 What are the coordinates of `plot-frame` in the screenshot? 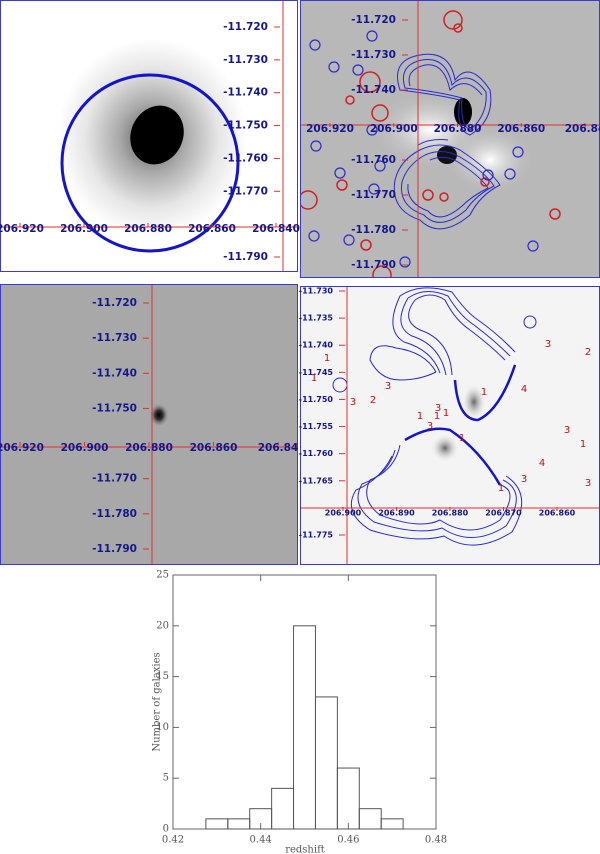 It's located at (304, 702).